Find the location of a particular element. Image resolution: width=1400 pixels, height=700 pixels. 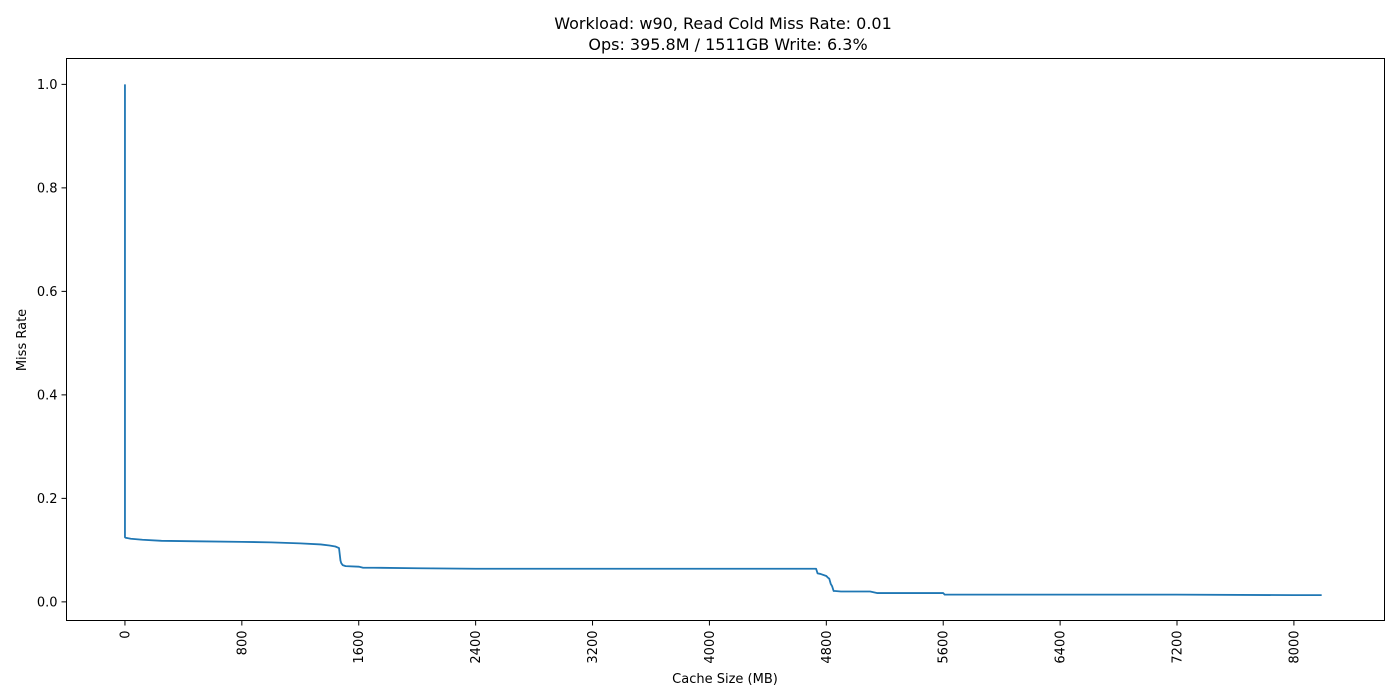

y-tick-label: 0.6 is located at coordinates (47, 292).